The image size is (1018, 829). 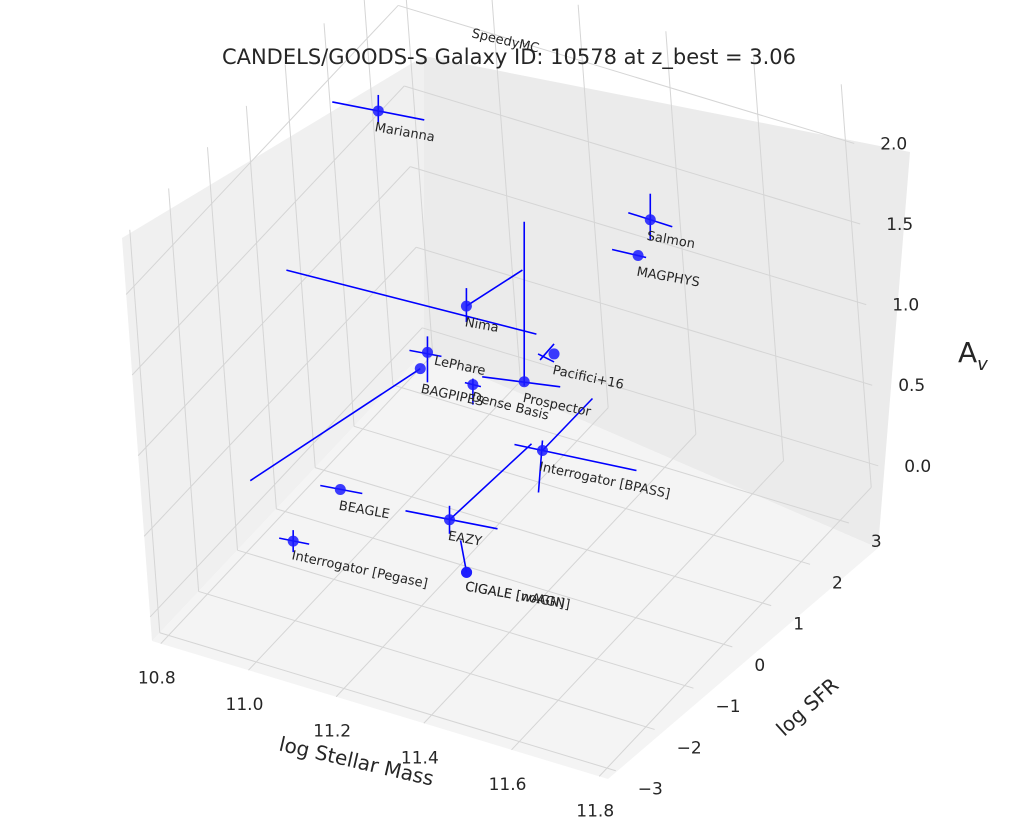 I want to click on x-tick-label: 11.0, so click(x=245, y=705).